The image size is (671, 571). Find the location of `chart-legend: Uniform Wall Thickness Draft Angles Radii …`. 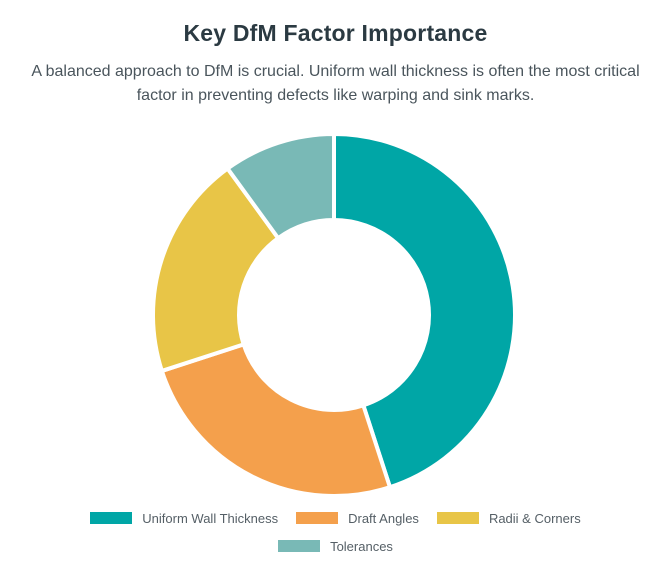

chart-legend: Uniform Wall Thickness Draft Angles Radii … is located at coordinates (335, 532).